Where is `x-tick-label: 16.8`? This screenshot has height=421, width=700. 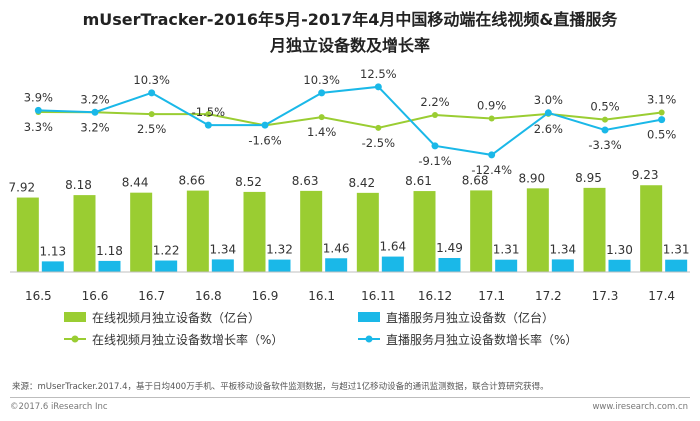 x-tick-label: 16.8 is located at coordinates (208, 296).